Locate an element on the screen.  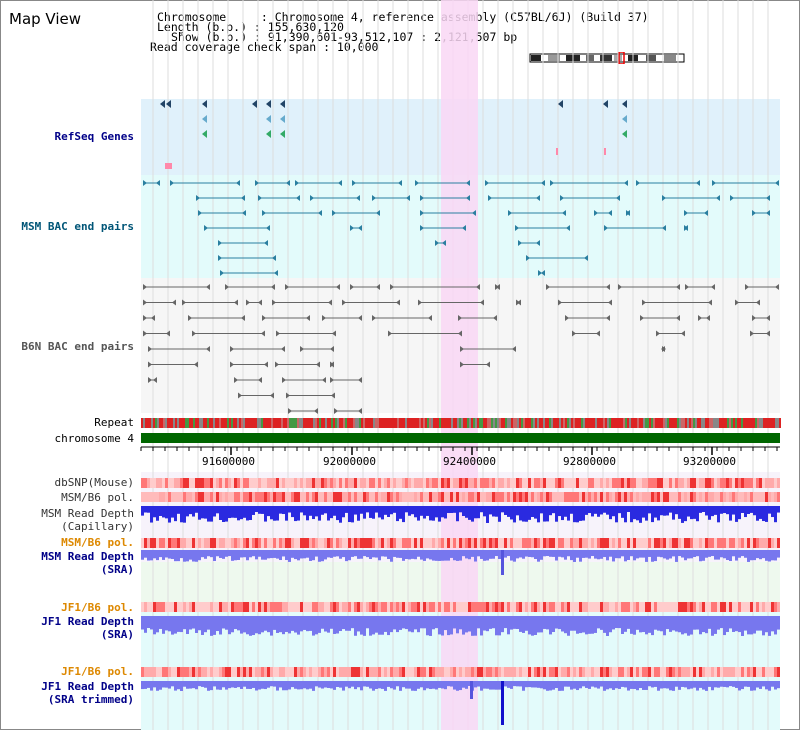
track-label-msm-bac: MSM BAC end pairs is located at coordinates (77, 226).